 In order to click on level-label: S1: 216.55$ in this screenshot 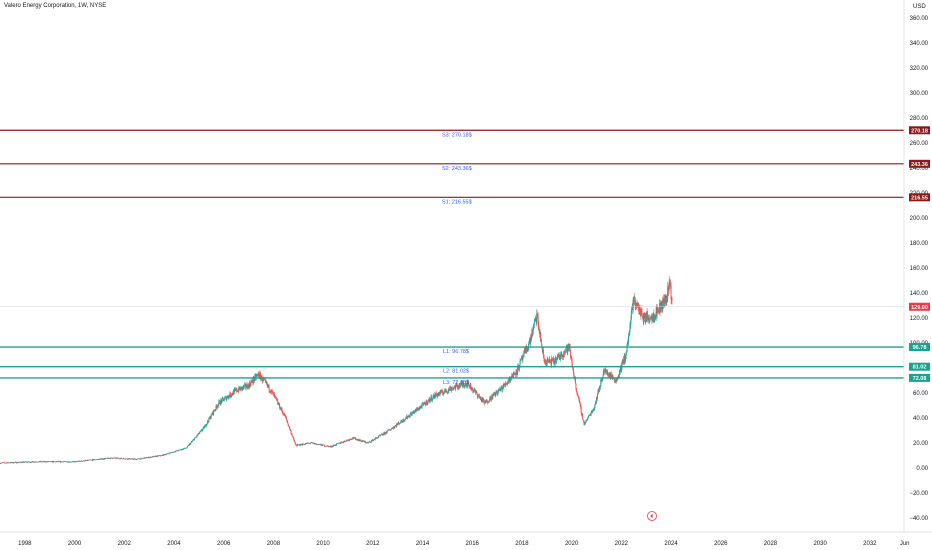, I will do `click(457, 202)`.